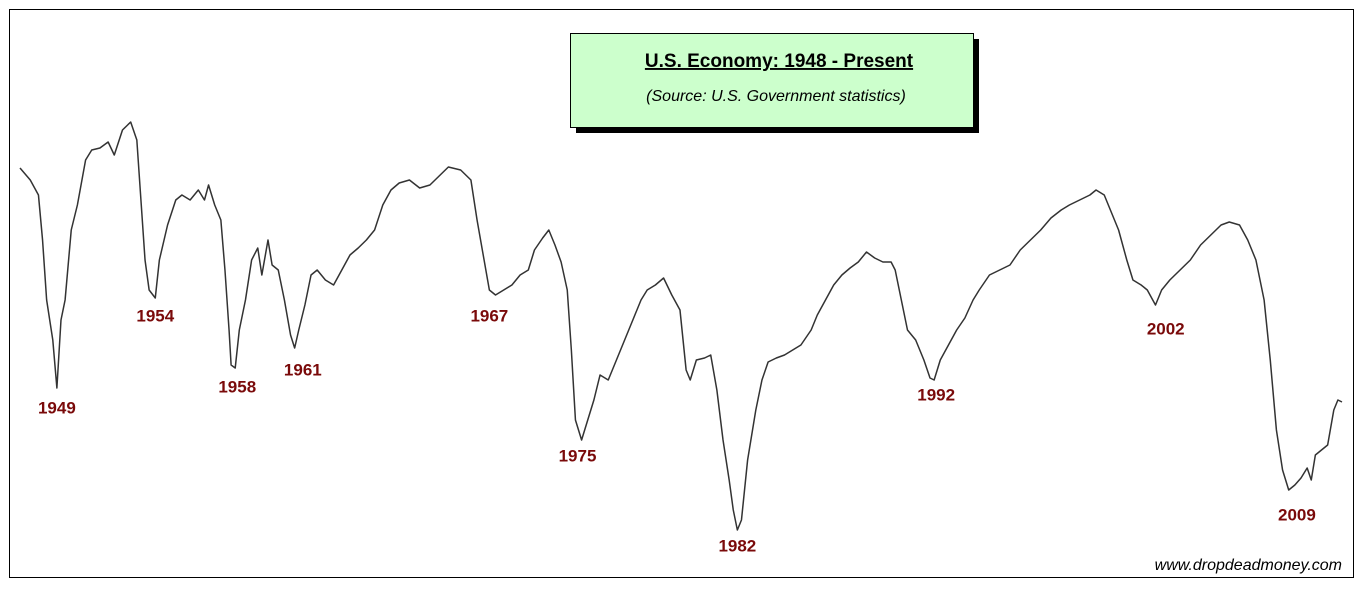 The image size is (1363, 589). Describe the element at coordinates (489, 315) in the screenshot. I see `trough-year-label: 1967` at that location.